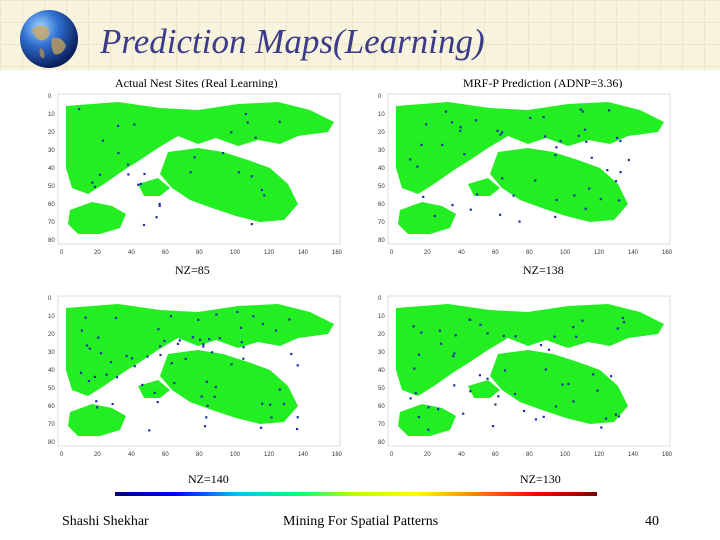 The image size is (720, 540). Describe the element at coordinates (427, 253) in the screenshot. I see `x-tick-label: 20` at that location.